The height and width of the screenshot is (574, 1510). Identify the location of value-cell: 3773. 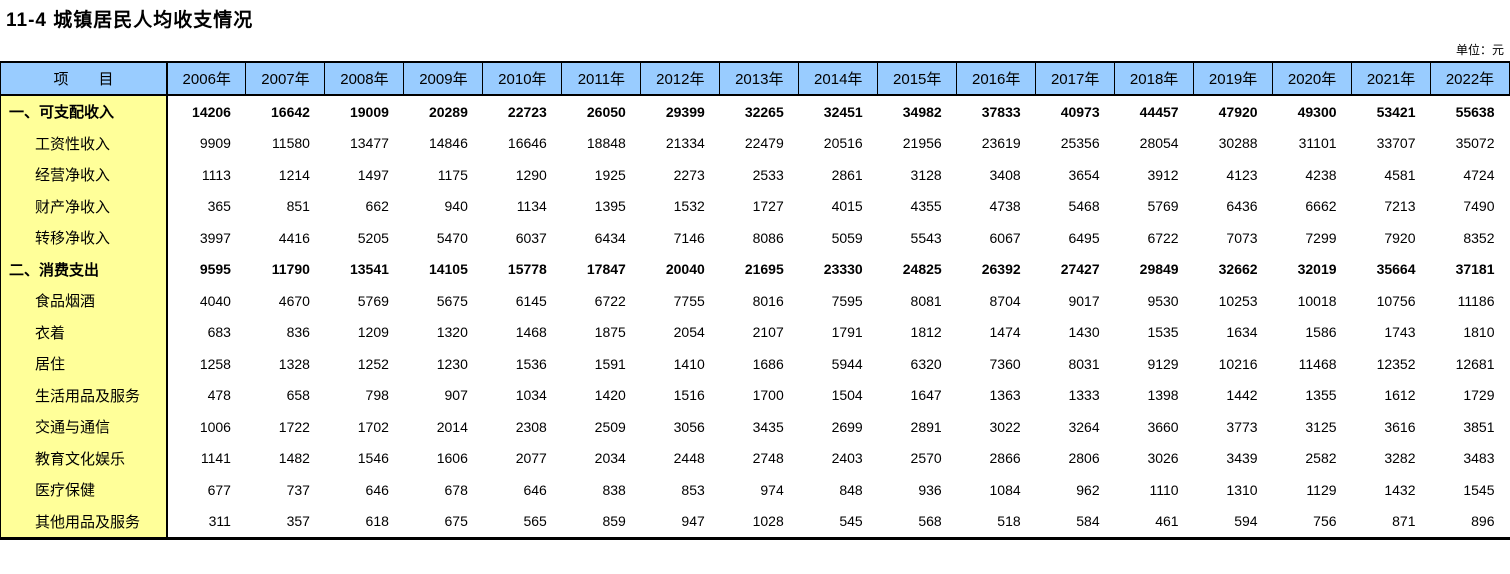
(1233, 427).